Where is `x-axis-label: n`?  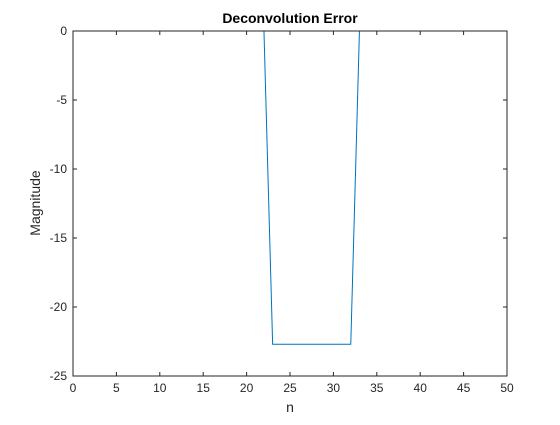
x-axis-label: n is located at coordinates (290, 407).